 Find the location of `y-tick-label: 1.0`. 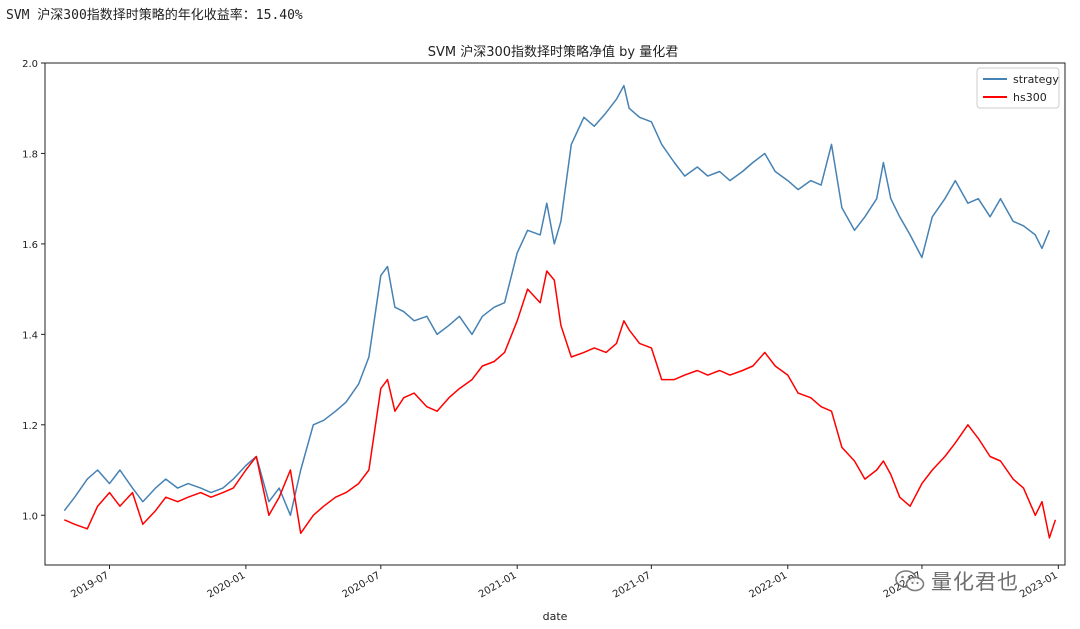

y-tick-label: 1.0 is located at coordinates (30, 516).